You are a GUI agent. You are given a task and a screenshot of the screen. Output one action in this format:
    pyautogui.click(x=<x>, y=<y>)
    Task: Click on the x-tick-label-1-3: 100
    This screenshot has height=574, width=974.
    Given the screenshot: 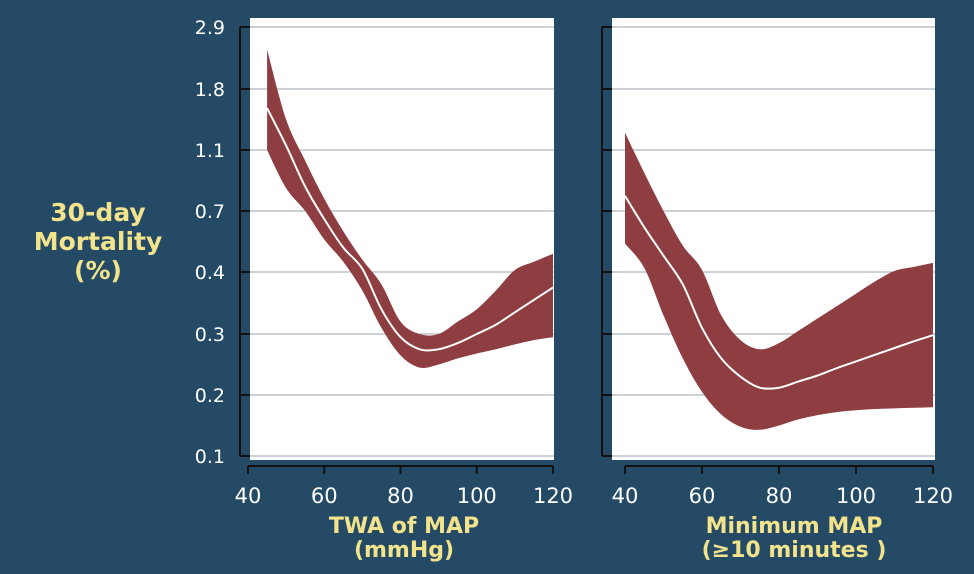 What is the action you would take?
    pyautogui.click(x=477, y=496)
    